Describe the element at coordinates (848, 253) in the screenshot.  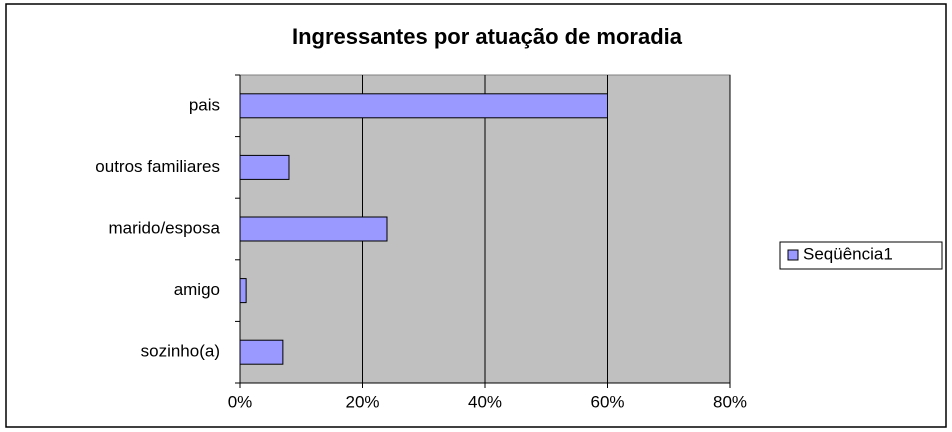
I see `legend-label: Seqüência1` at that location.